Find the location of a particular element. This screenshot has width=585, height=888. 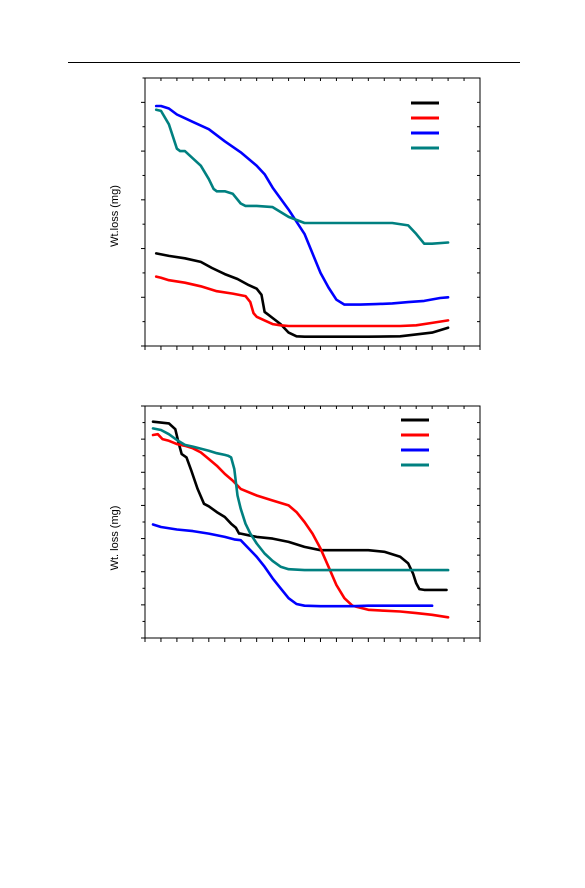

chart-1-y-axis-label: Wt.loss (mg) is located at coordinates (115, 216).